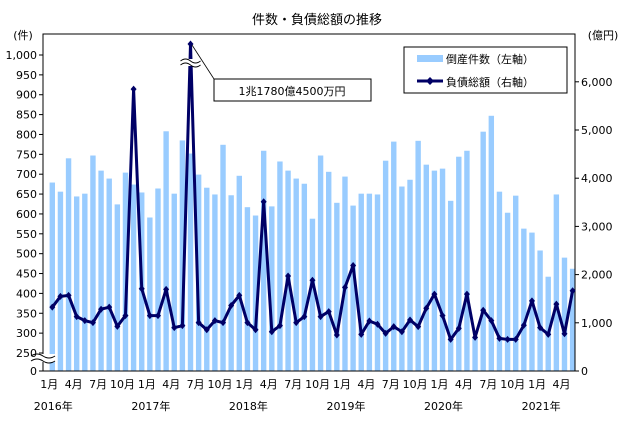 This screenshot has height=425, width=634. I want to click on left-tick-label-9: 650, so click(26, 194).